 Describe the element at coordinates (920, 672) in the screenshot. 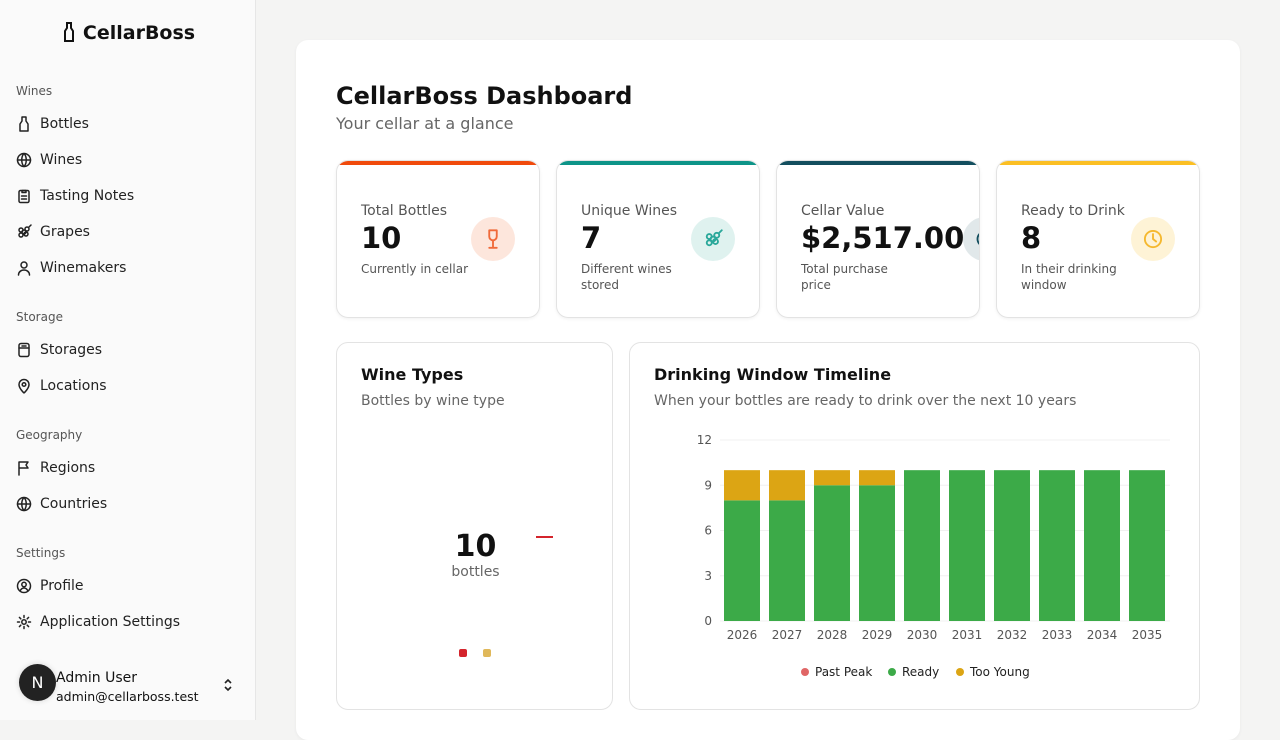

I see `legend-label: Ready` at that location.